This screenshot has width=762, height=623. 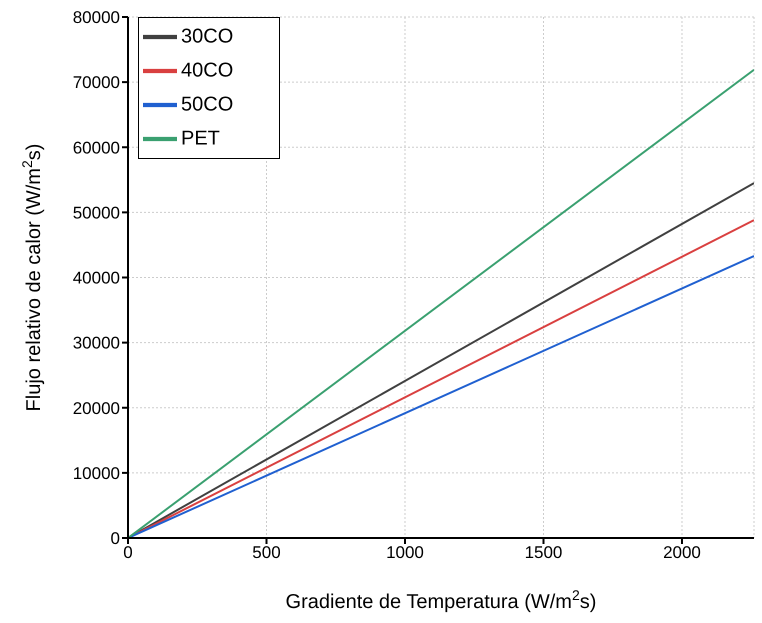 I want to click on legend-label: 40CO, so click(x=207, y=70).